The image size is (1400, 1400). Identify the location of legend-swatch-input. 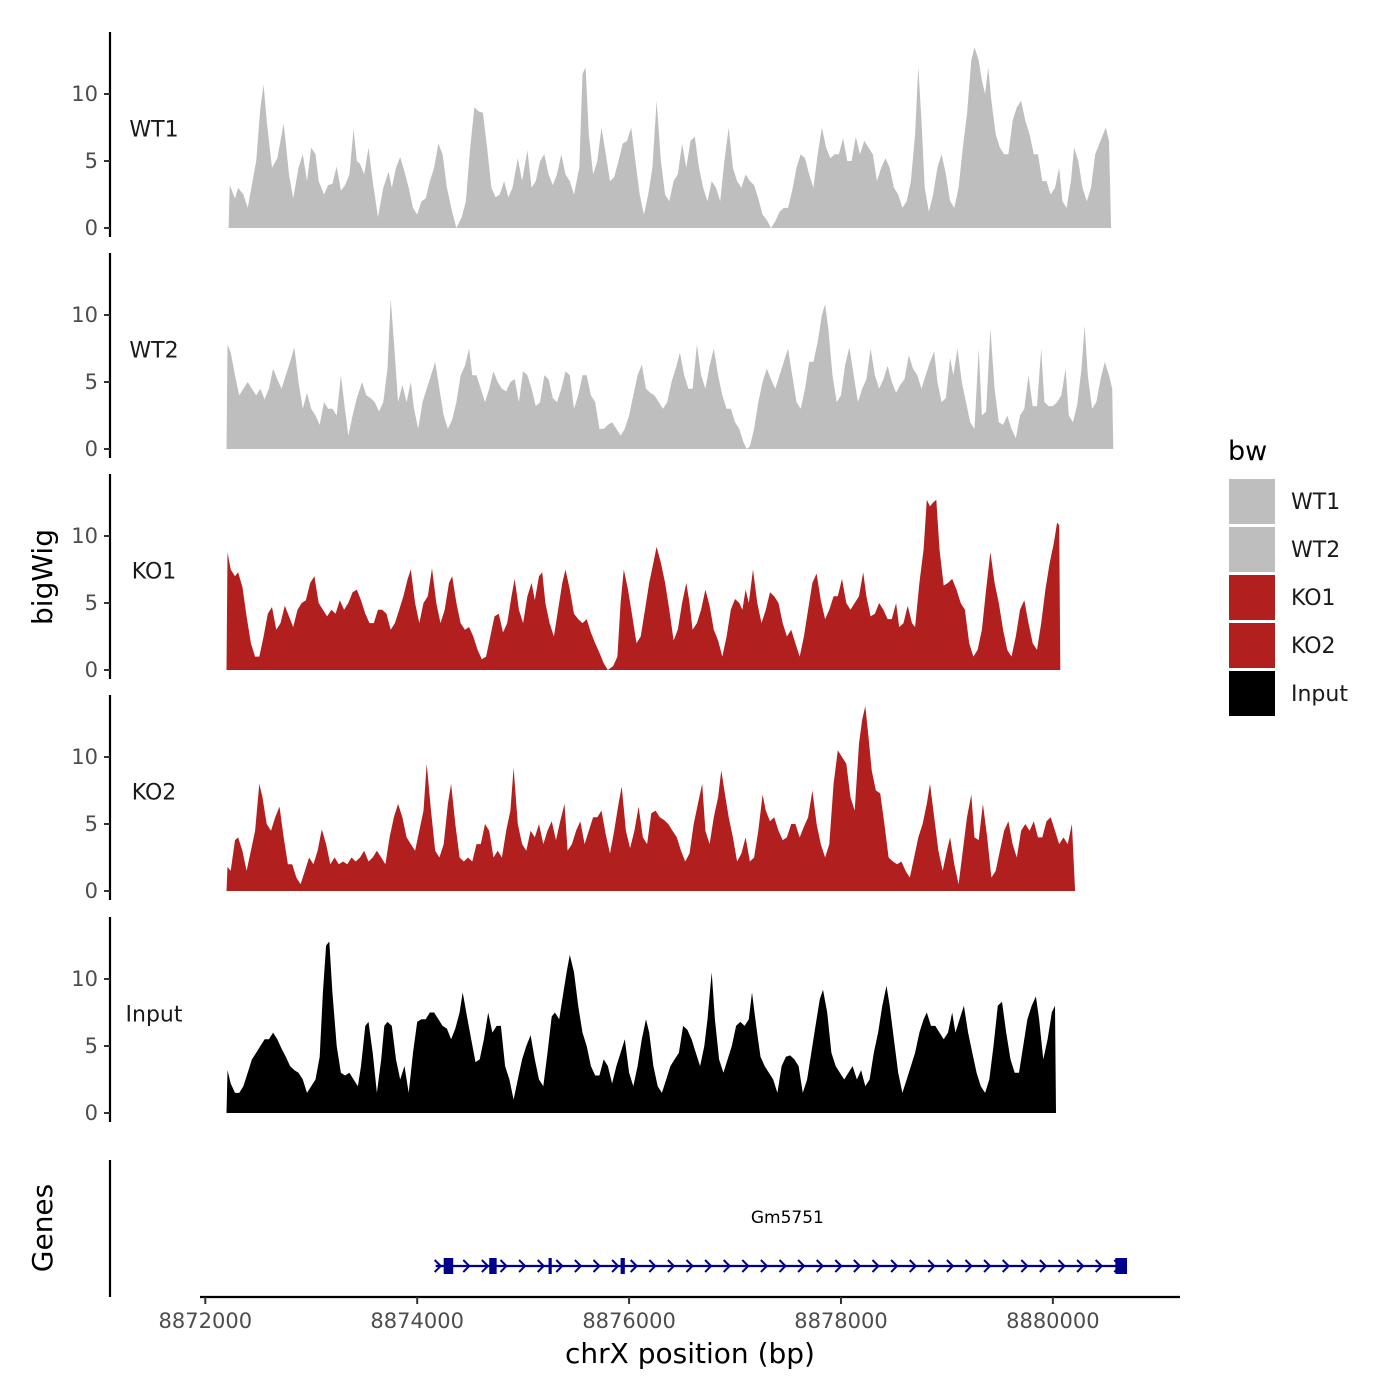
(1252, 693).